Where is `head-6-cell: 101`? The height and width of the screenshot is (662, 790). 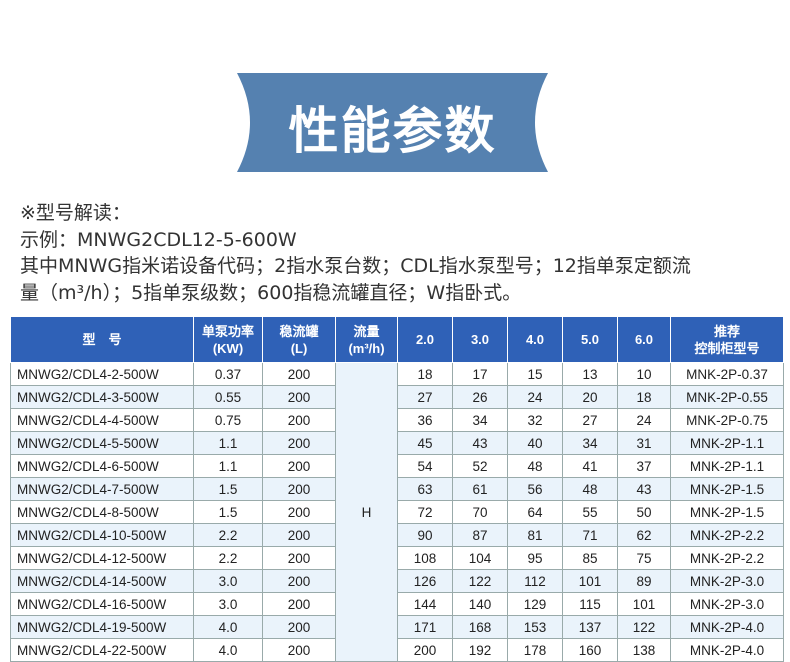
head-6-cell: 101 is located at coordinates (644, 604).